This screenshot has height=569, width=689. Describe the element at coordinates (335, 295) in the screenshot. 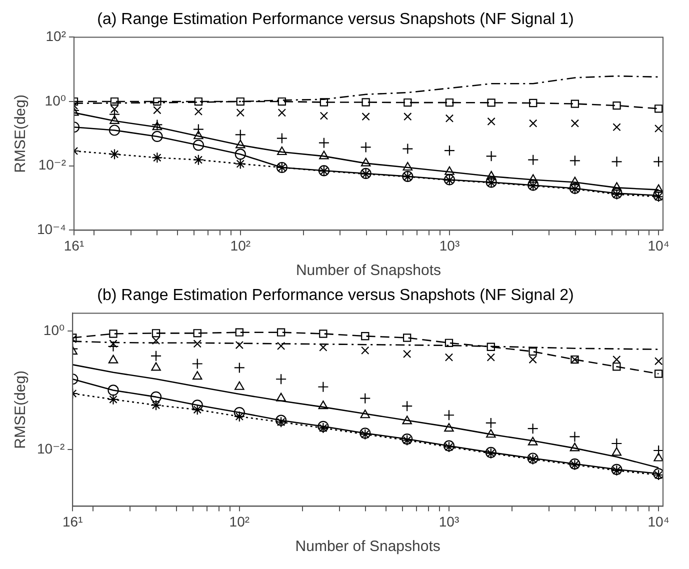

I see `chart-title: (b) Range Estimation Performance versus Snapshots (NF Signal 2)` at that location.